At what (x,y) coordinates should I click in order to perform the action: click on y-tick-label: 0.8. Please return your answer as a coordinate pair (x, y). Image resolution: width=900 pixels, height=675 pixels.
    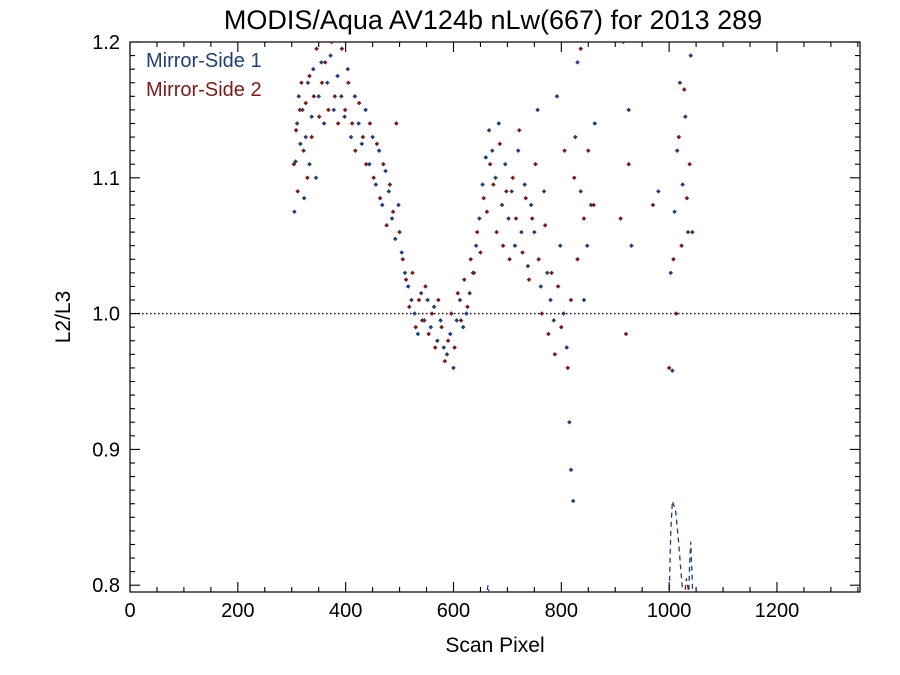
    Looking at the image, I should click on (106, 586).